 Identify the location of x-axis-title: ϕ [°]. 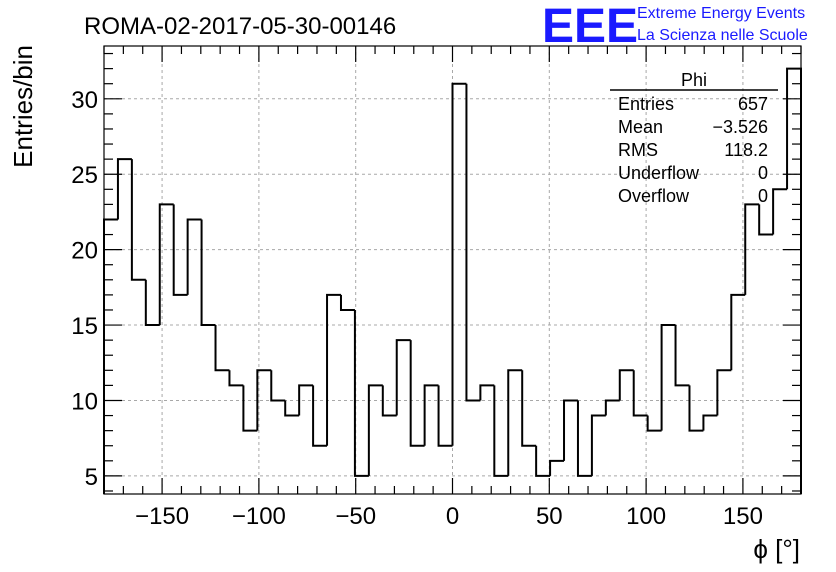
(776, 549).